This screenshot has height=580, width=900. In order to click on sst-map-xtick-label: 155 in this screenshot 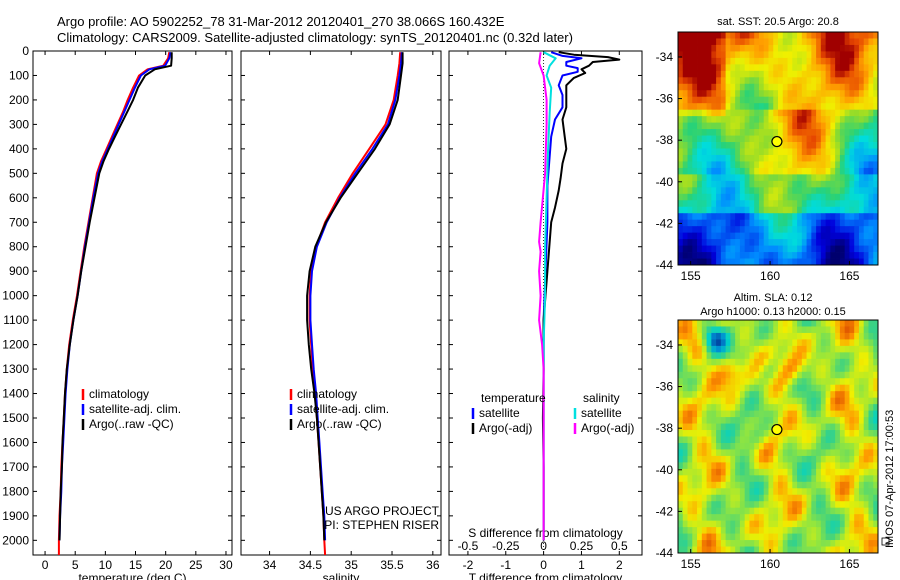, I will do `click(691, 276)`.